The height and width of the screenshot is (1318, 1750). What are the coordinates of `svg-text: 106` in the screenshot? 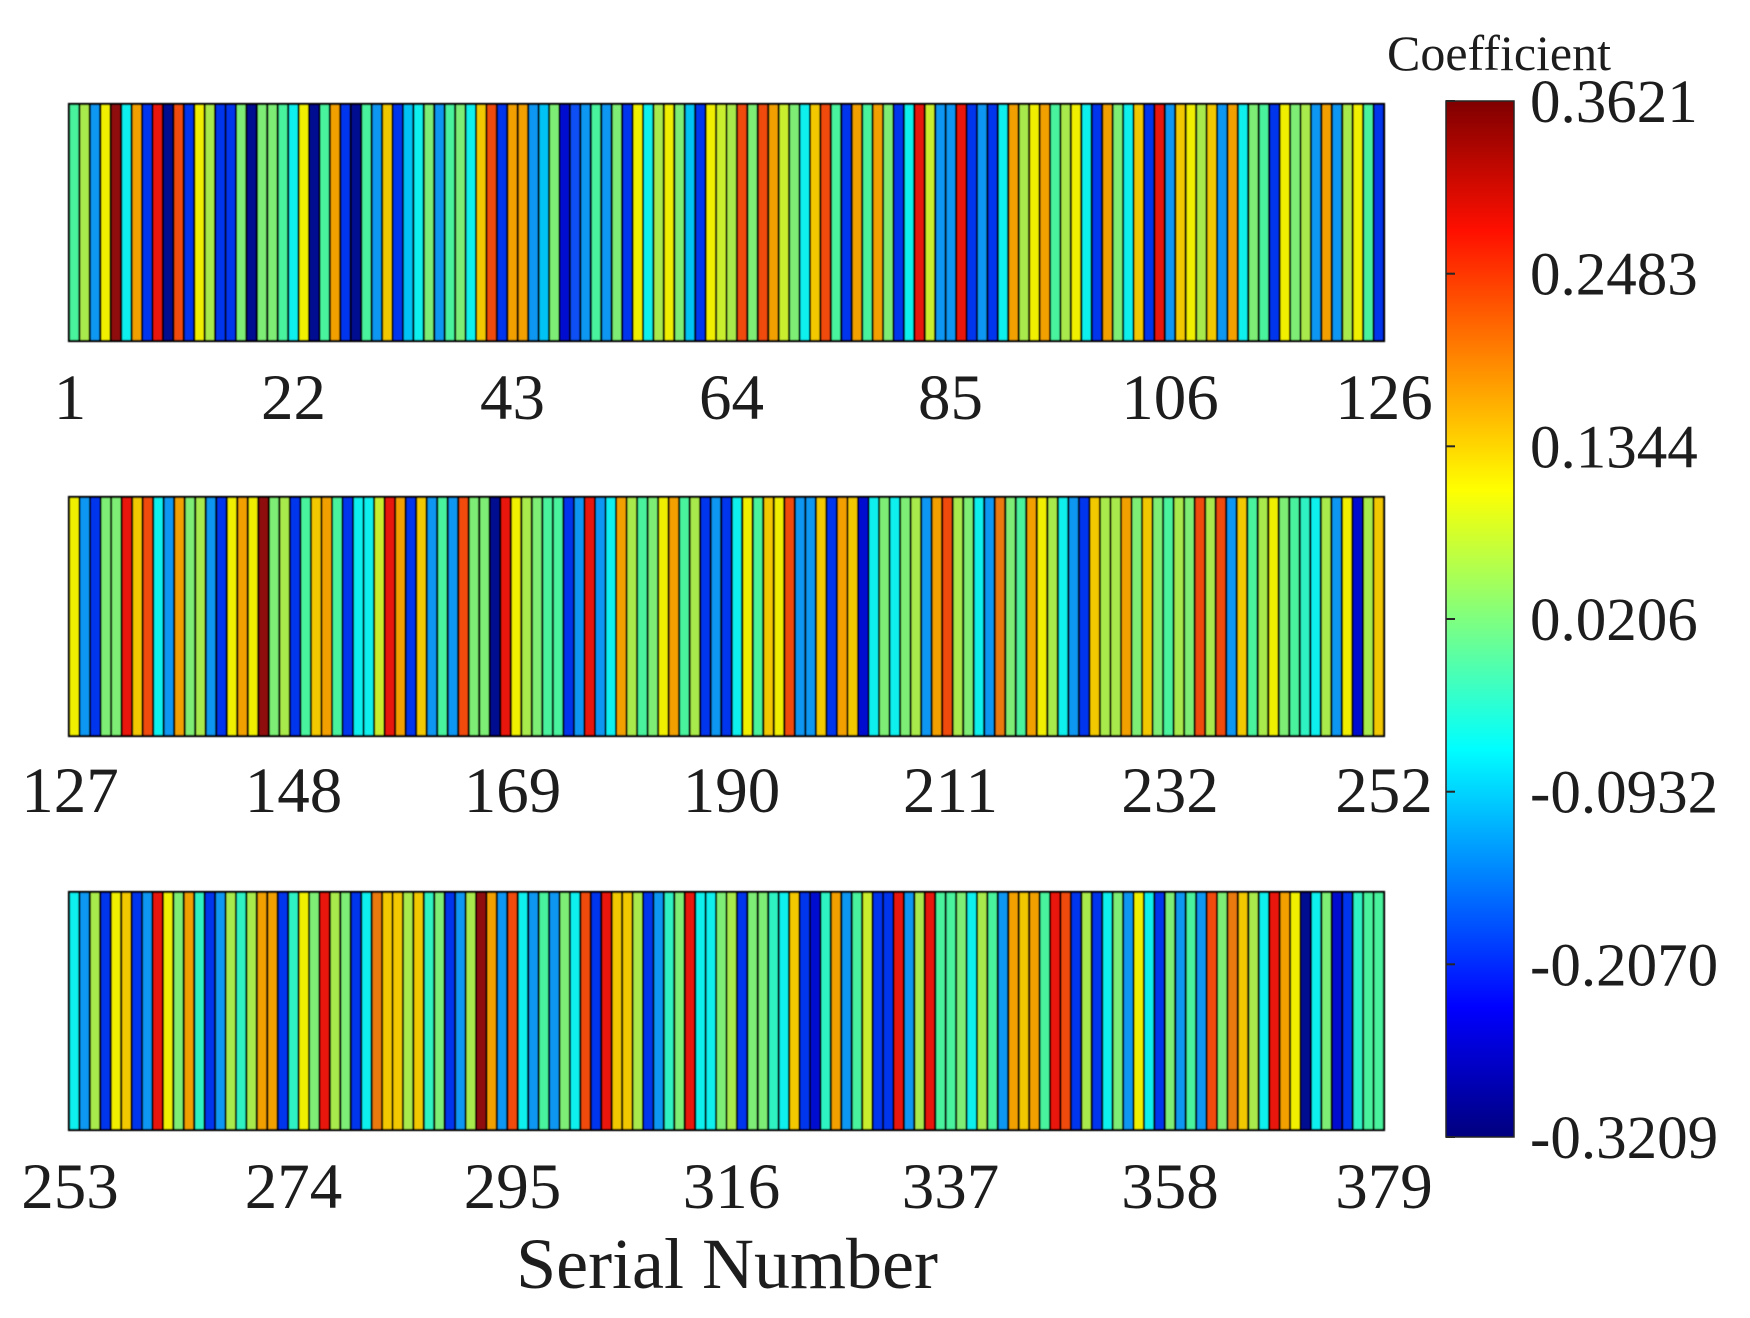 It's located at (1170, 398).